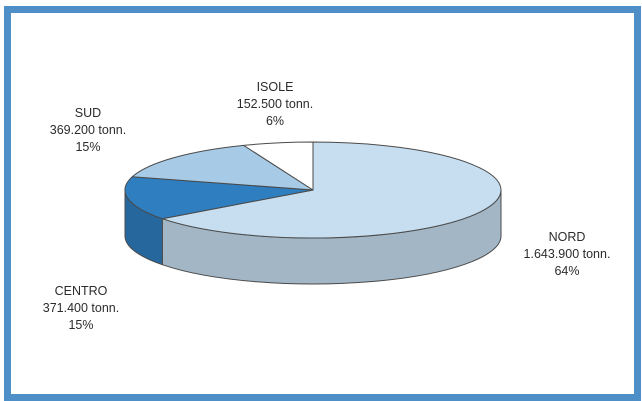 Image resolution: width=642 pixels, height=401 pixels. Describe the element at coordinates (219, 198) in the screenshot. I see `pie-slice-centro` at that location.